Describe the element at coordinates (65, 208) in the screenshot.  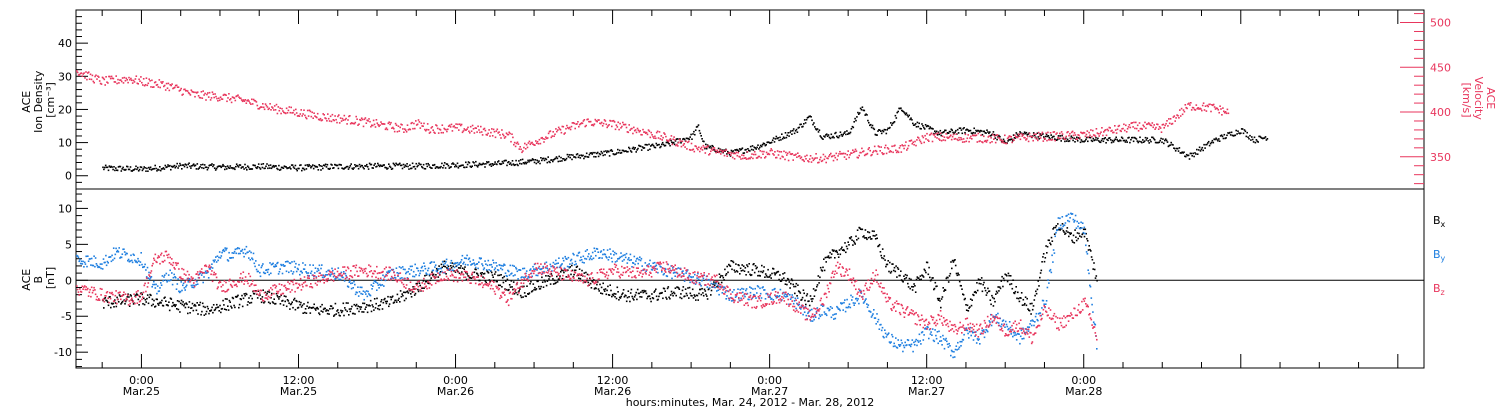
I see `b-field-tick-label: 10` at that location.